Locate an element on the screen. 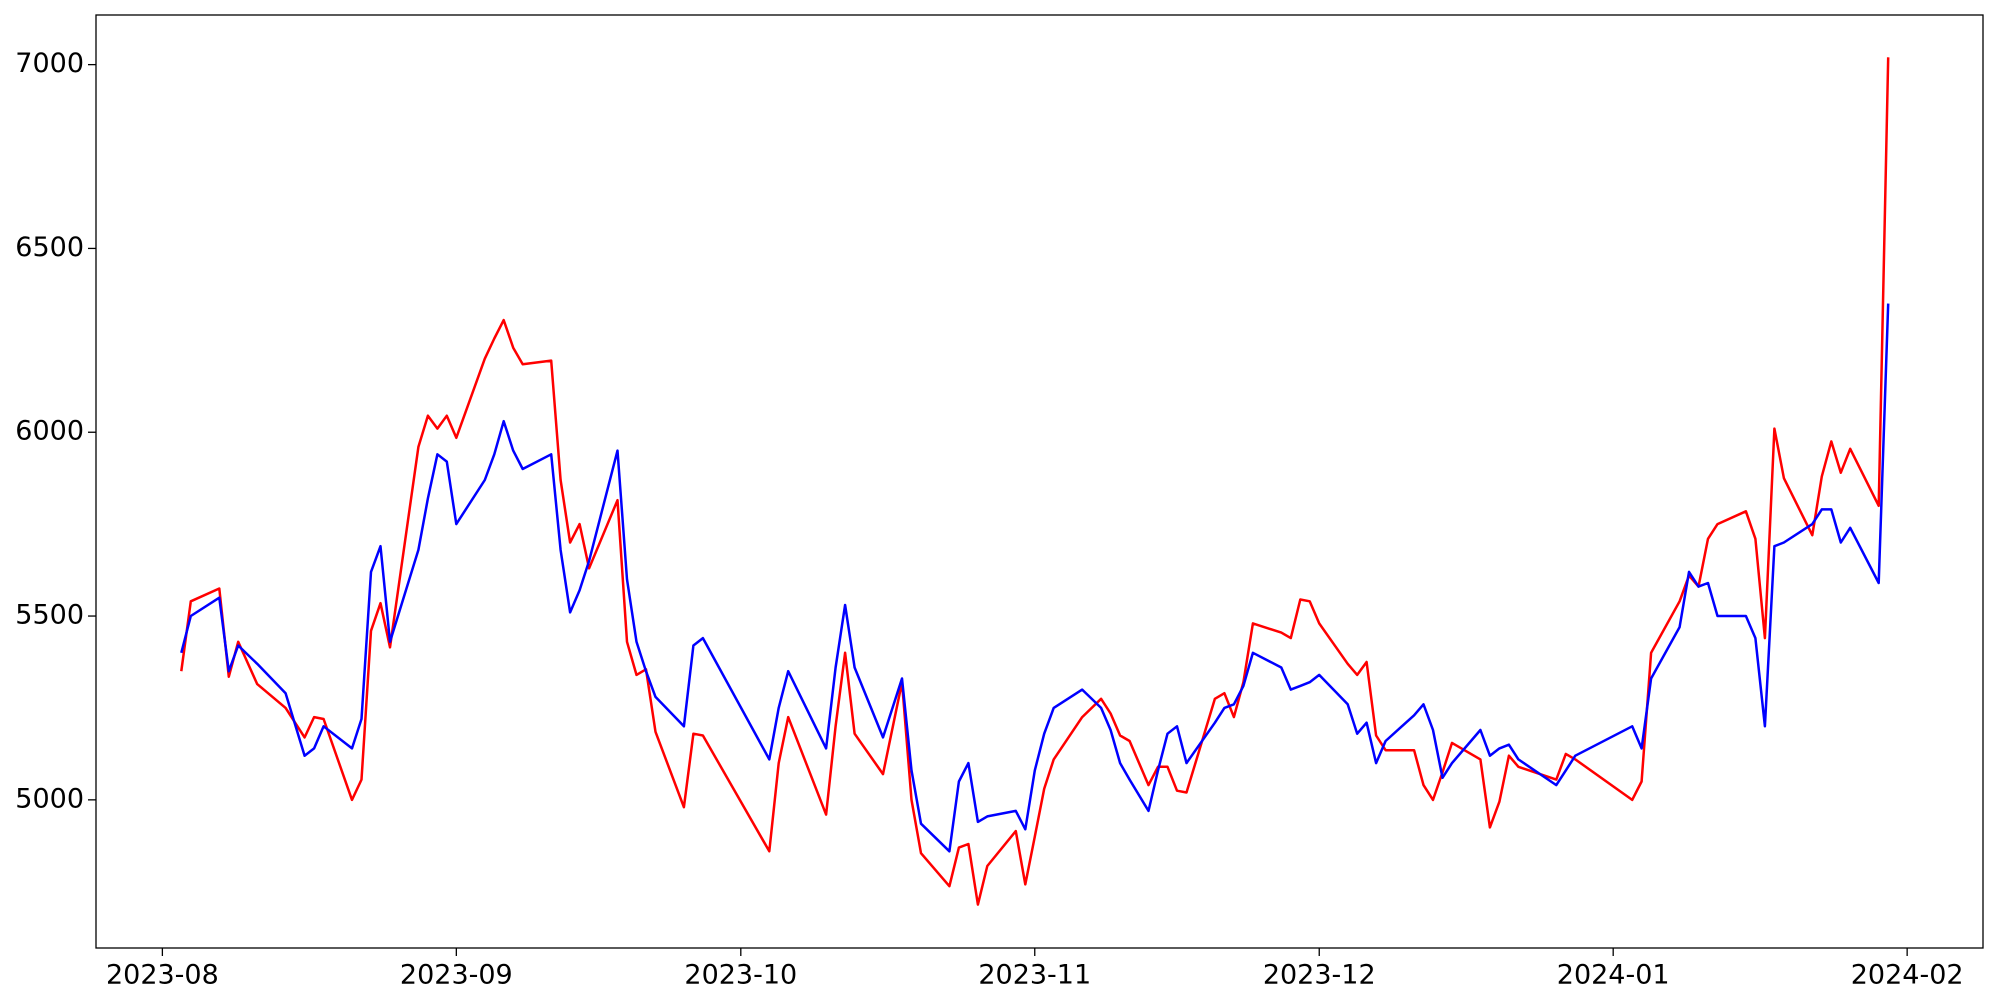  y-tick-label: 6000 is located at coordinates (49, 431).